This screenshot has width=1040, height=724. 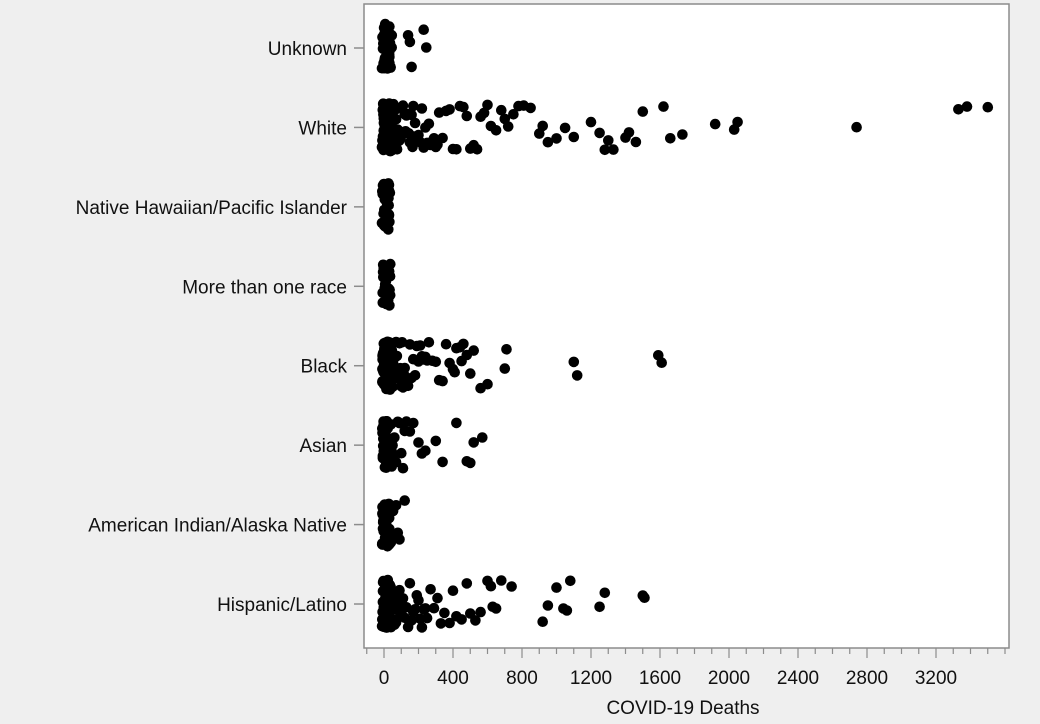 I want to click on x-tick-label: 2000, so click(x=729, y=678).